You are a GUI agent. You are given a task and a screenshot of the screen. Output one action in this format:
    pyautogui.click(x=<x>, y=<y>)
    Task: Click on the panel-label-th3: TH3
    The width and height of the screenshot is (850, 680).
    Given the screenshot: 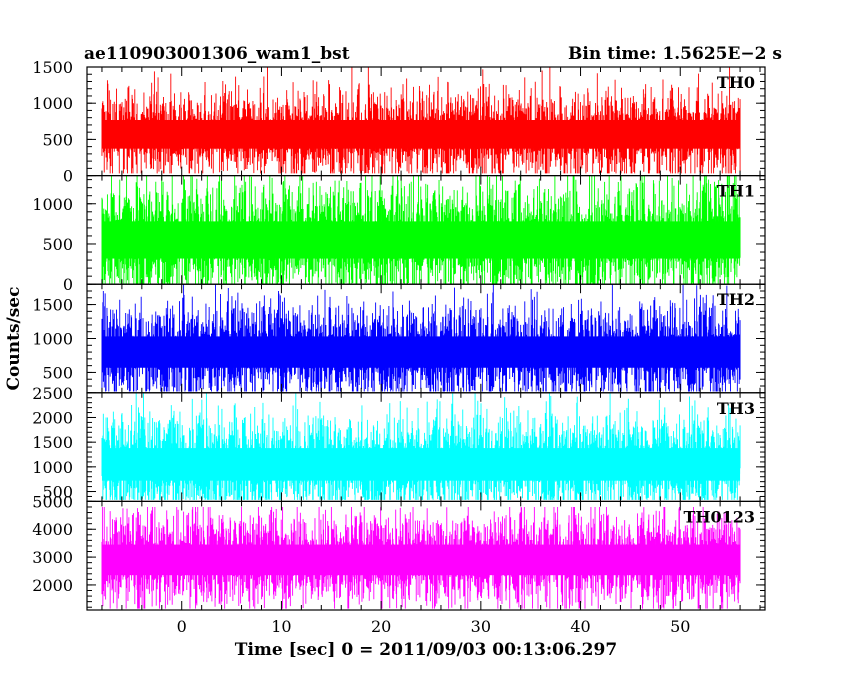 What is the action you would take?
    pyautogui.click(x=736, y=408)
    